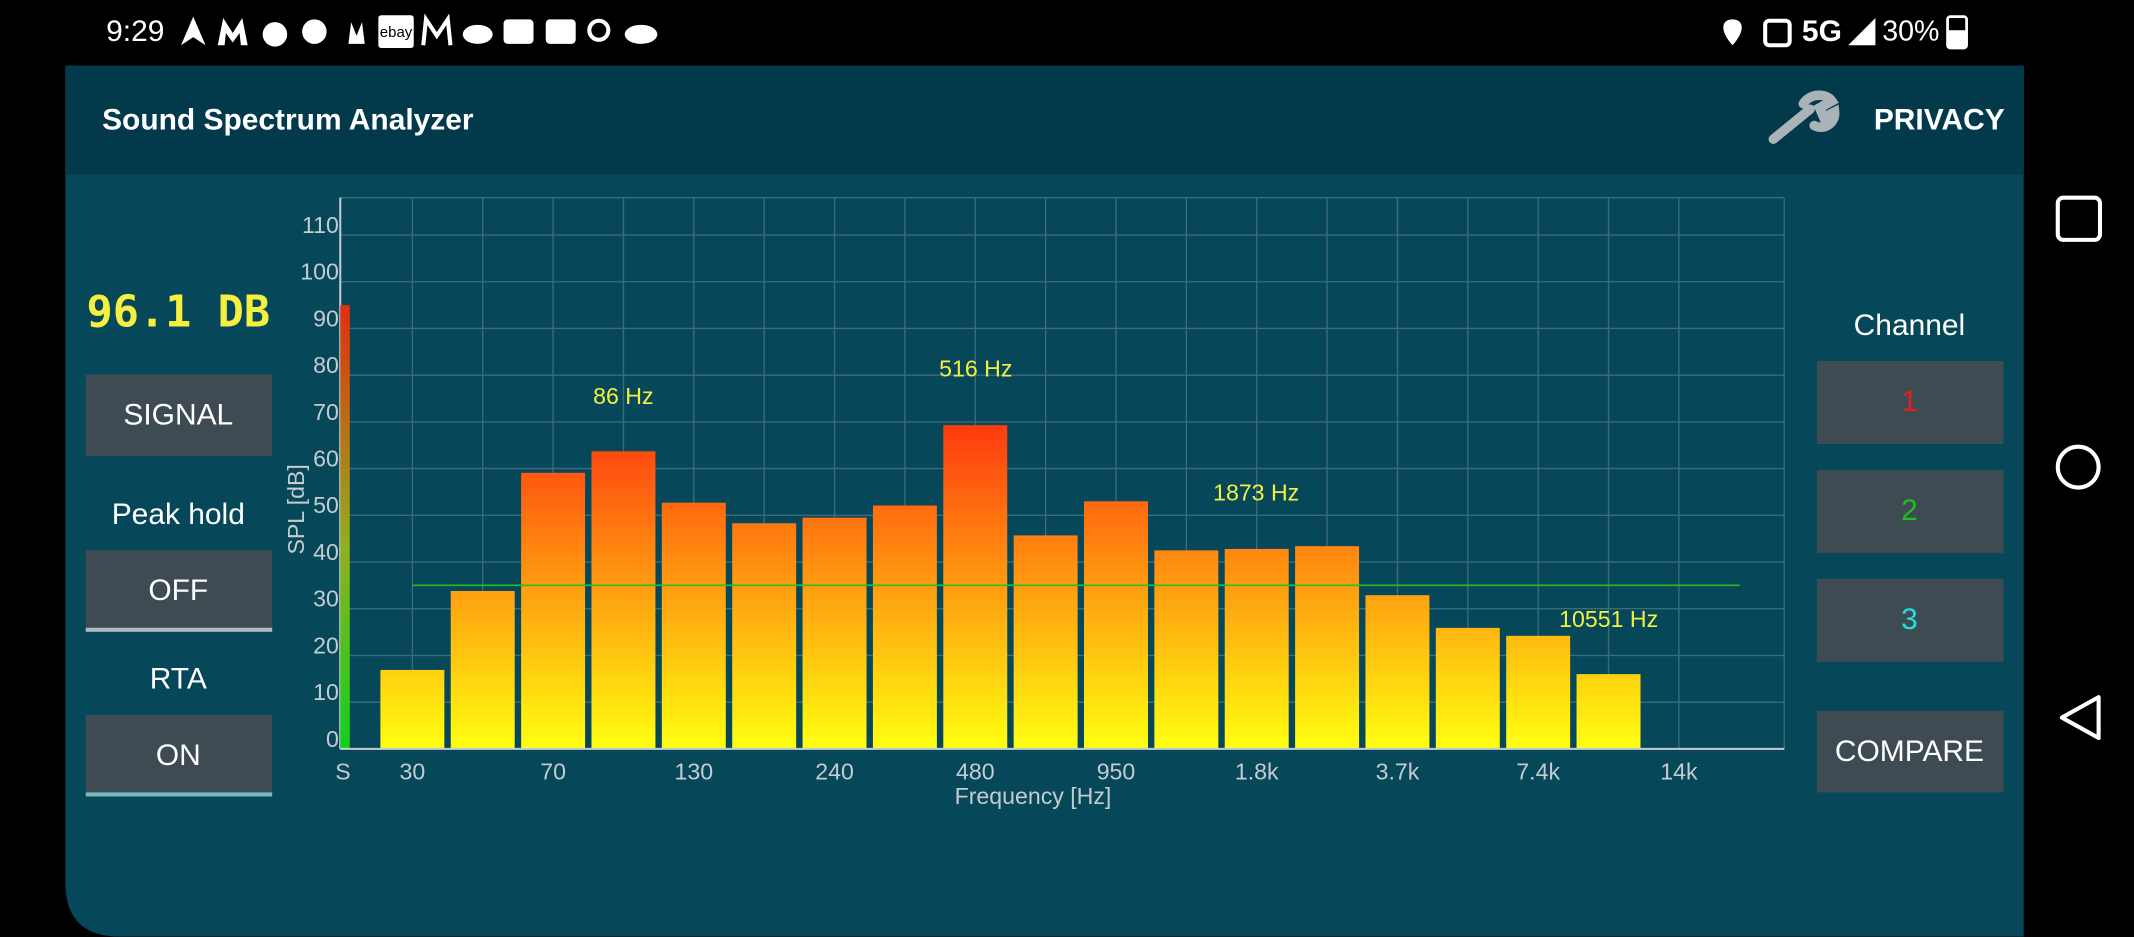 This screenshot has width=2134, height=937. I want to click on peak-hold-button, so click(179, 590).